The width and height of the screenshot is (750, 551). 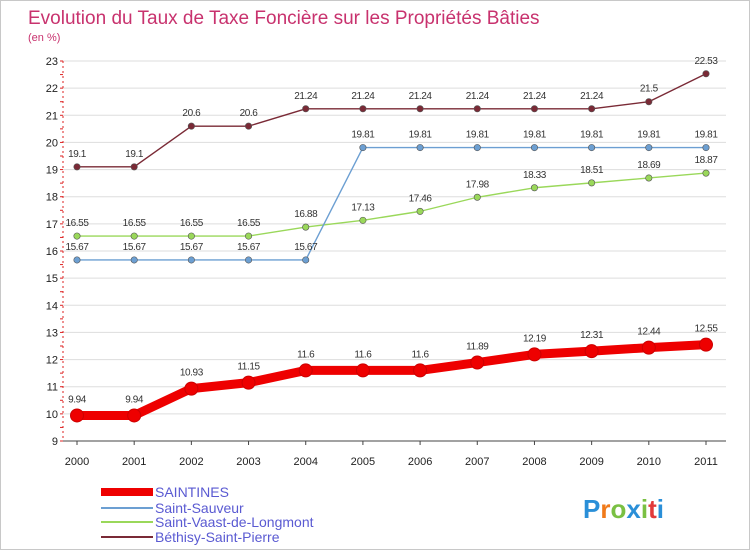 I want to click on y-tick-label: 12, so click(x=52, y=361).